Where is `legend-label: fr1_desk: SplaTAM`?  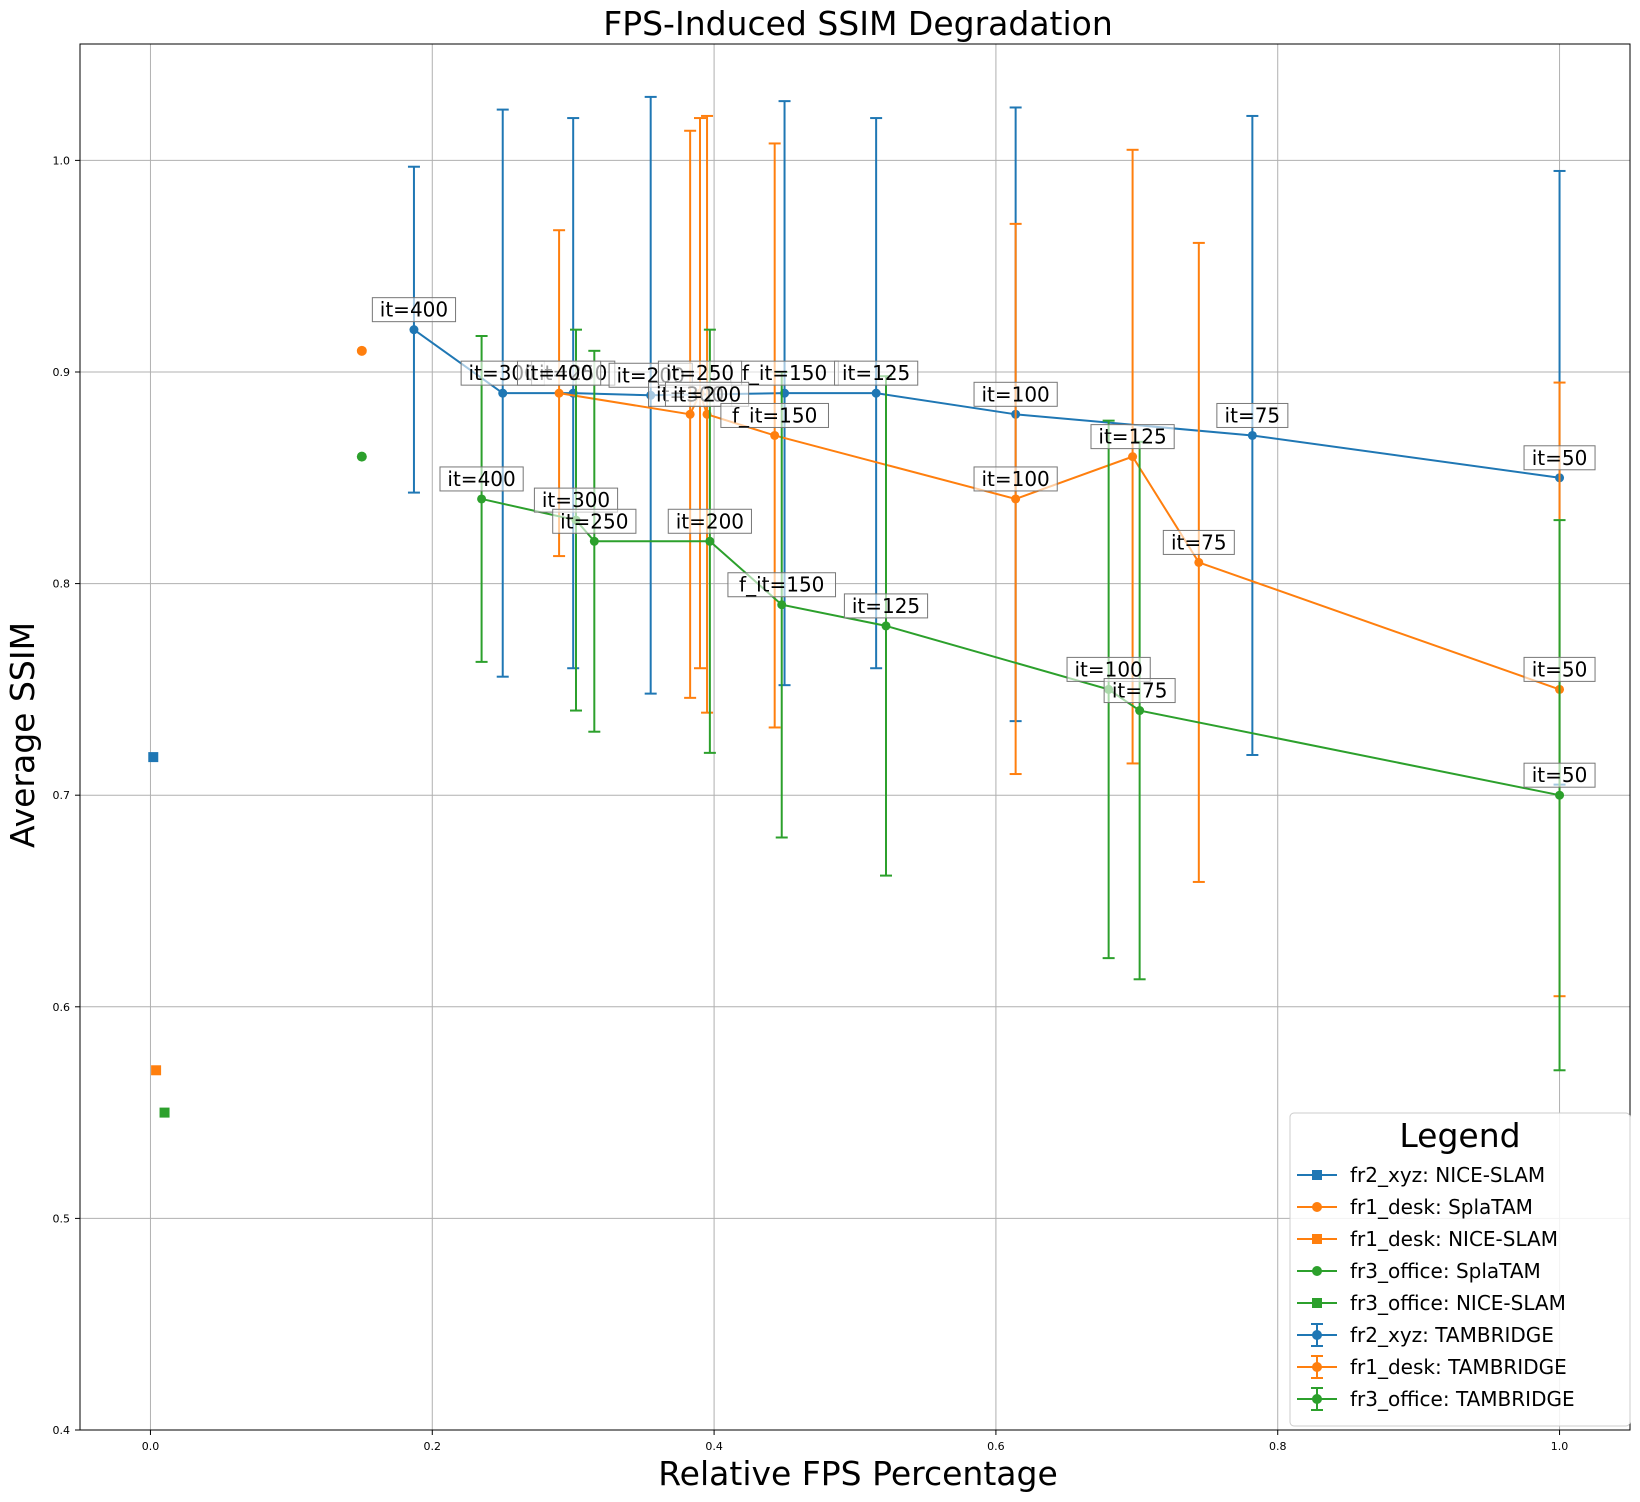
legend-label: fr1_desk: SplaTAM is located at coordinates (1441, 1207).